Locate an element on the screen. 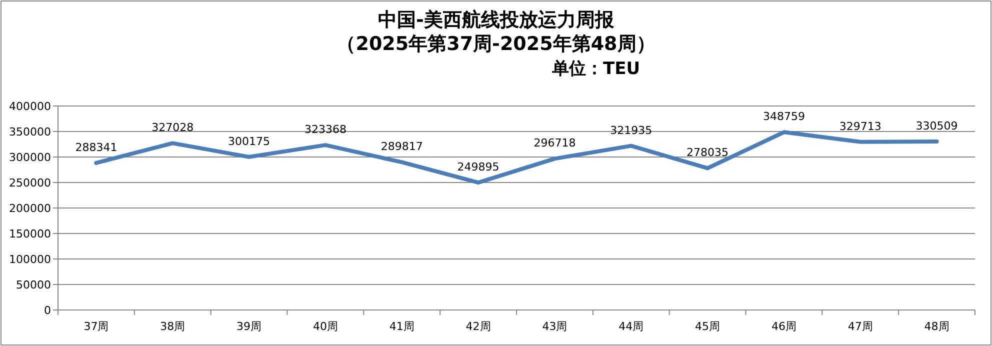 This screenshot has width=992, height=346. y-tick-label: 400000 is located at coordinates (30, 106).